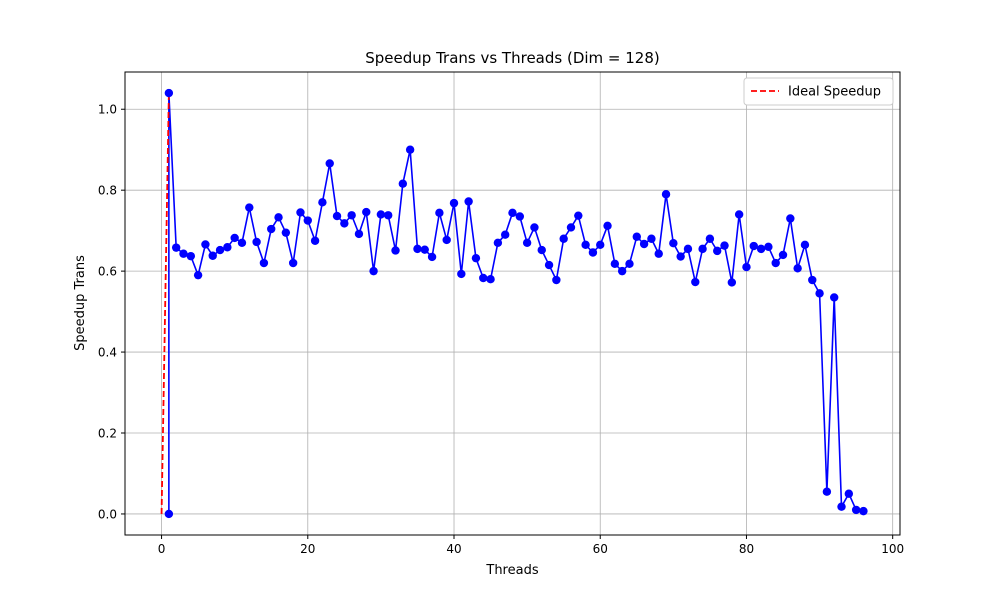  I want to click on x-tick-label: 40, so click(453, 549).